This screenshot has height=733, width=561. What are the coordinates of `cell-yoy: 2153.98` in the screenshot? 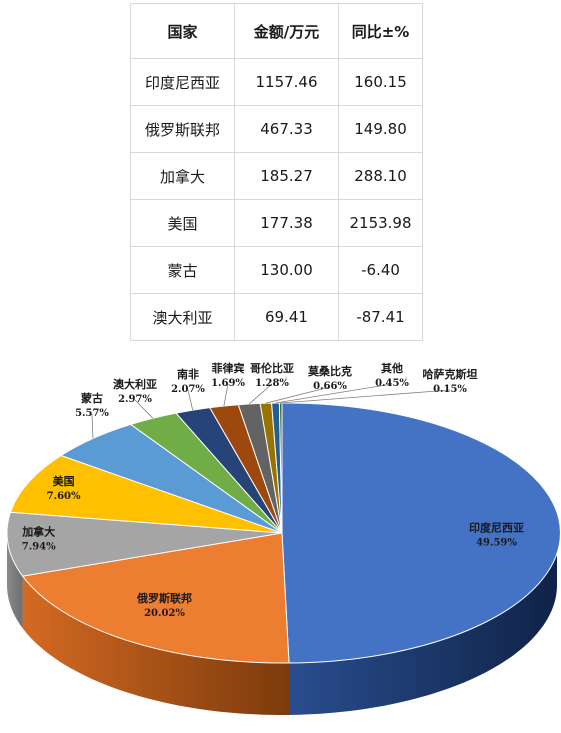 It's located at (380, 223).